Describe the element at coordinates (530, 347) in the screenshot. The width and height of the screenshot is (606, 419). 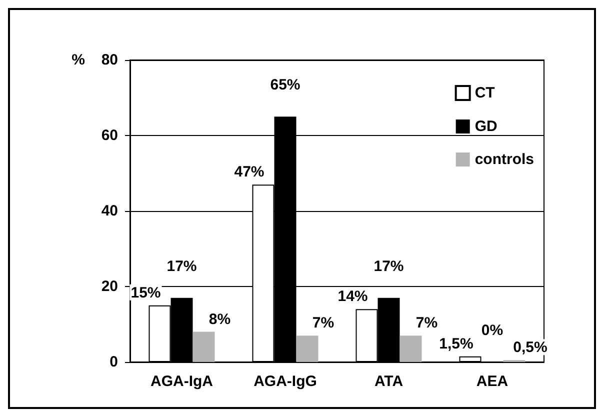
I see `data-label: 0,5%` at that location.